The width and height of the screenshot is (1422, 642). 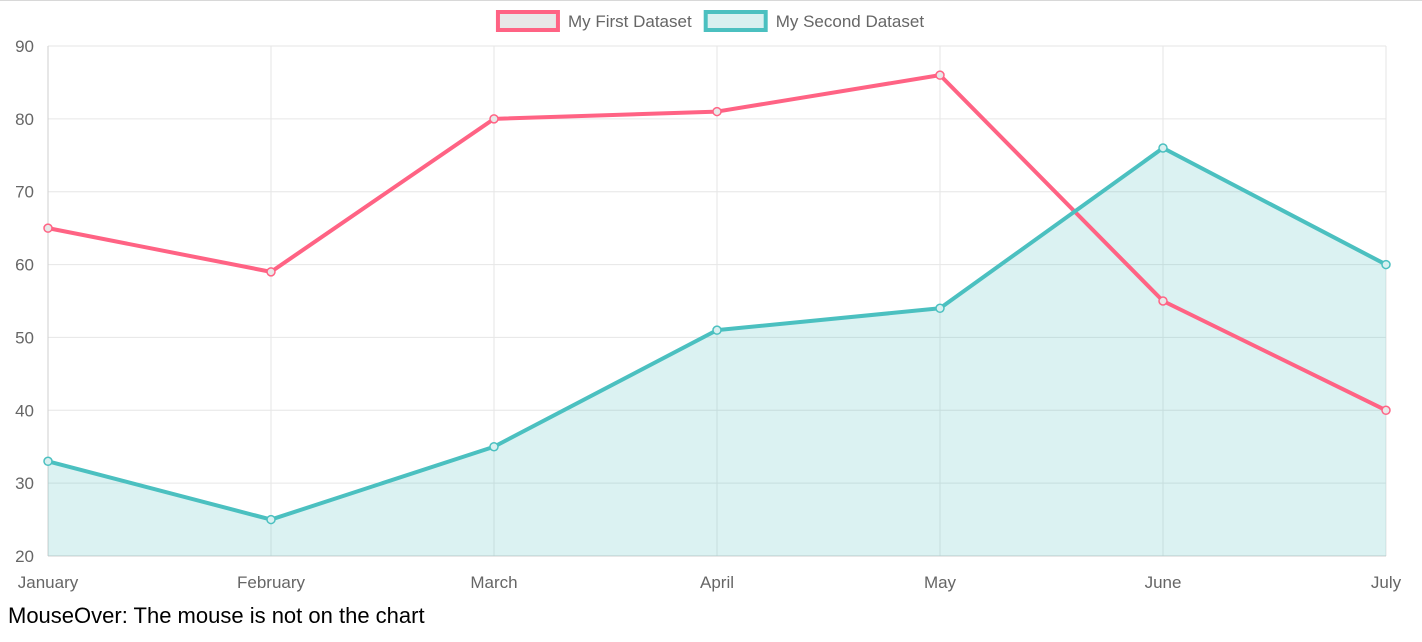 I want to click on y-tick-label: 40, so click(x=24, y=410).